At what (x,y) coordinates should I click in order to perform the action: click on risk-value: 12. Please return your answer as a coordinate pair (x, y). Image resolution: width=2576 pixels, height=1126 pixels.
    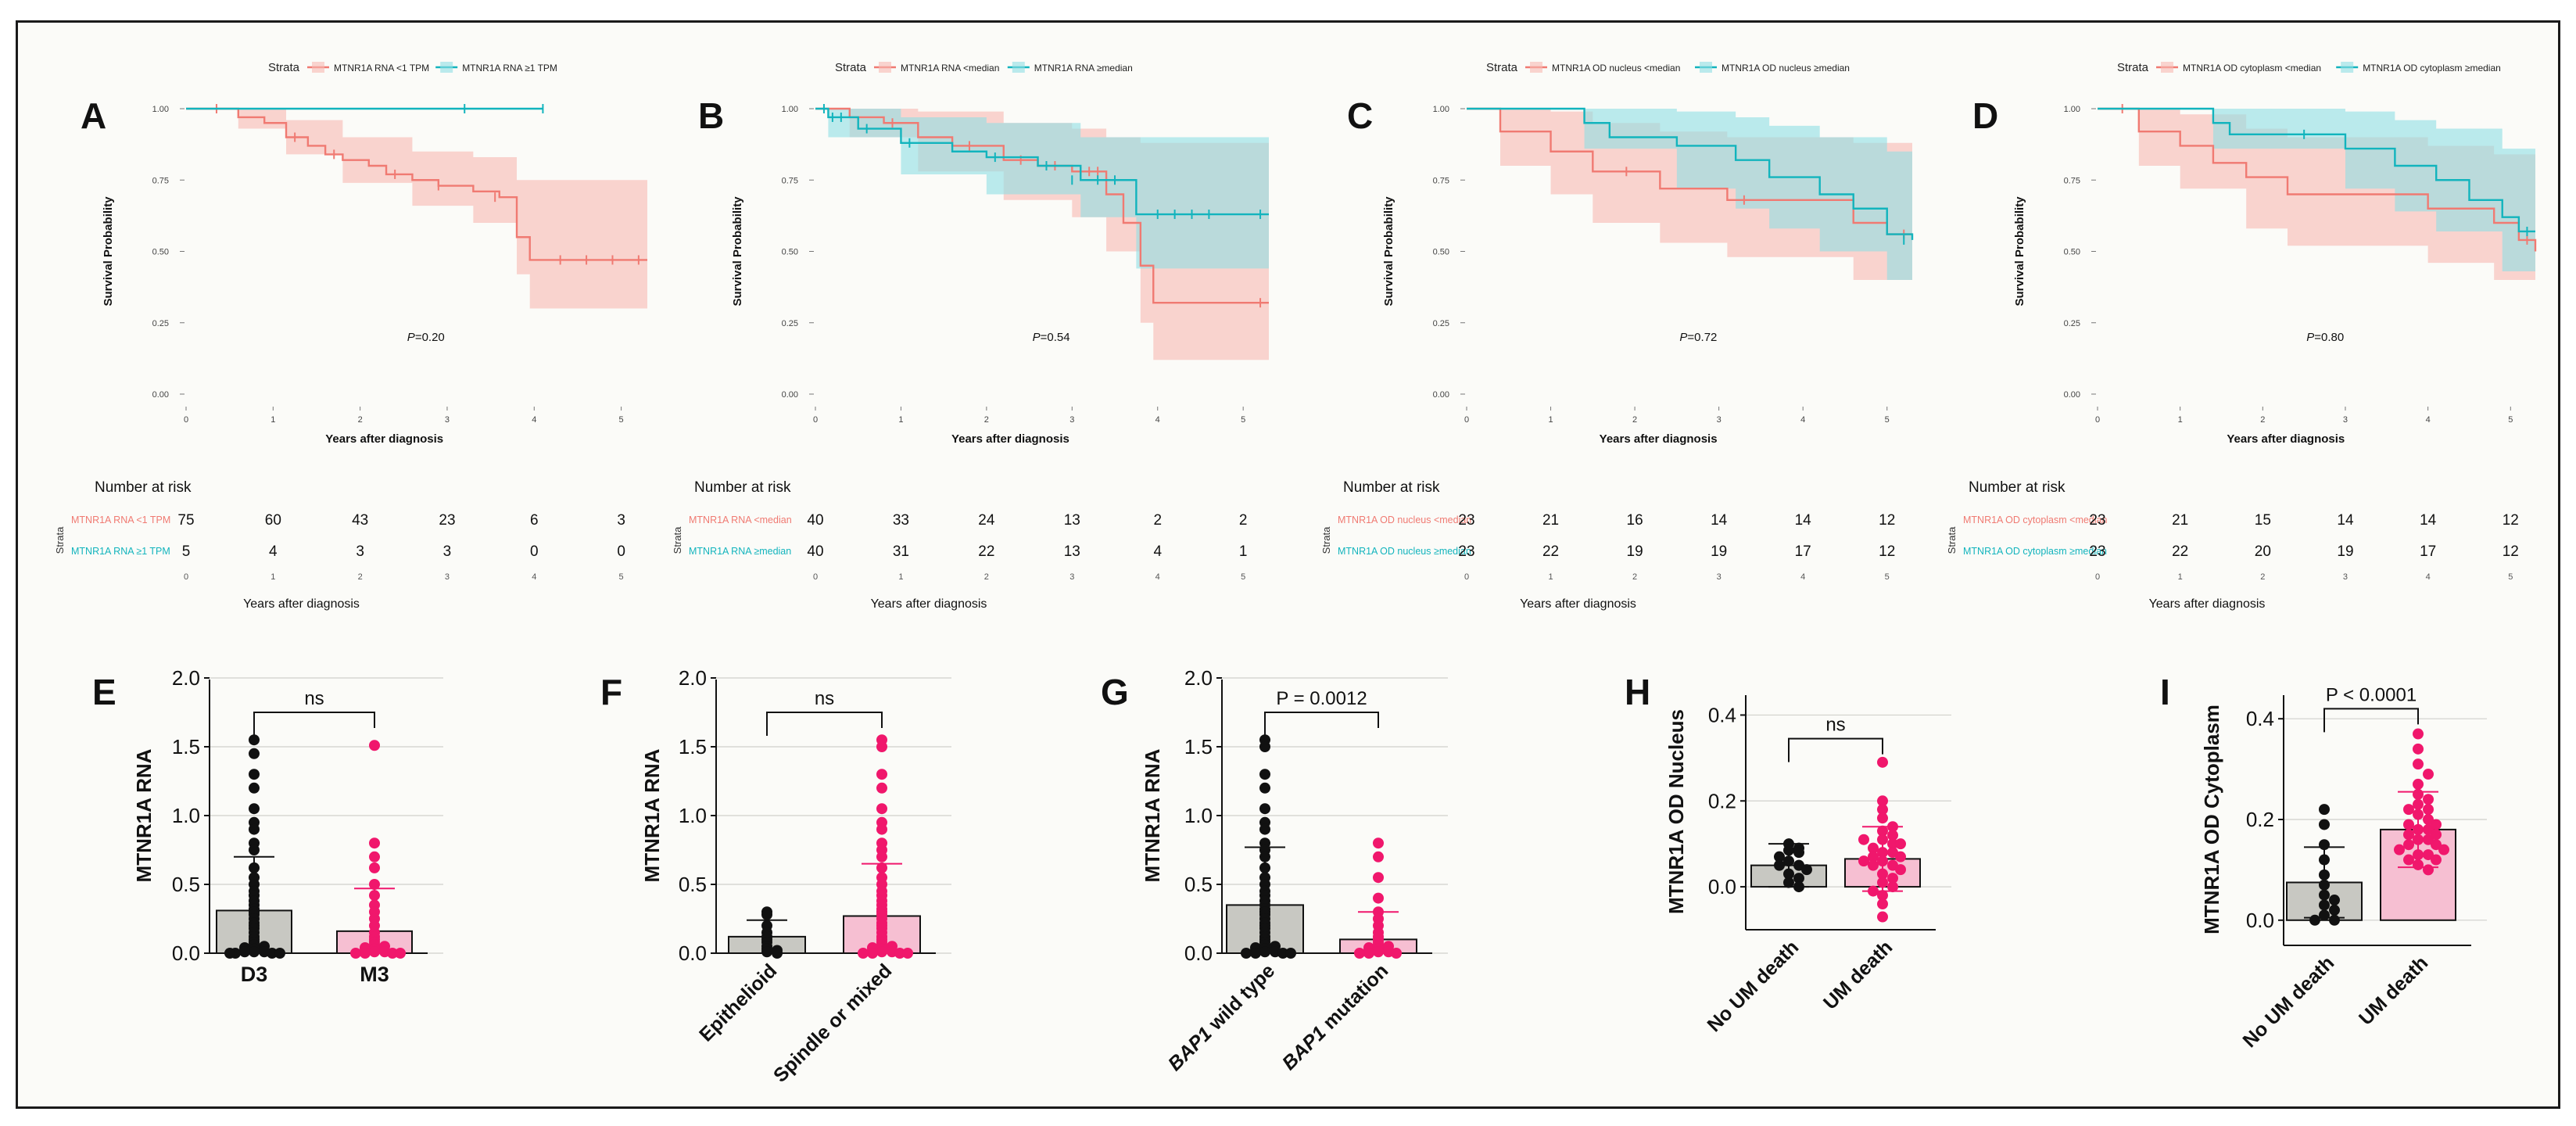
    Looking at the image, I should click on (1887, 520).